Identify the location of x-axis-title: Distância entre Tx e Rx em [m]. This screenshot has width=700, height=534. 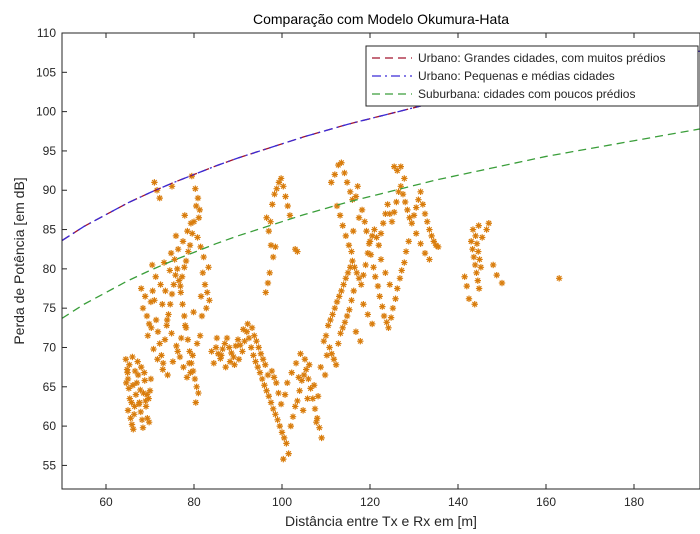
(381, 521).